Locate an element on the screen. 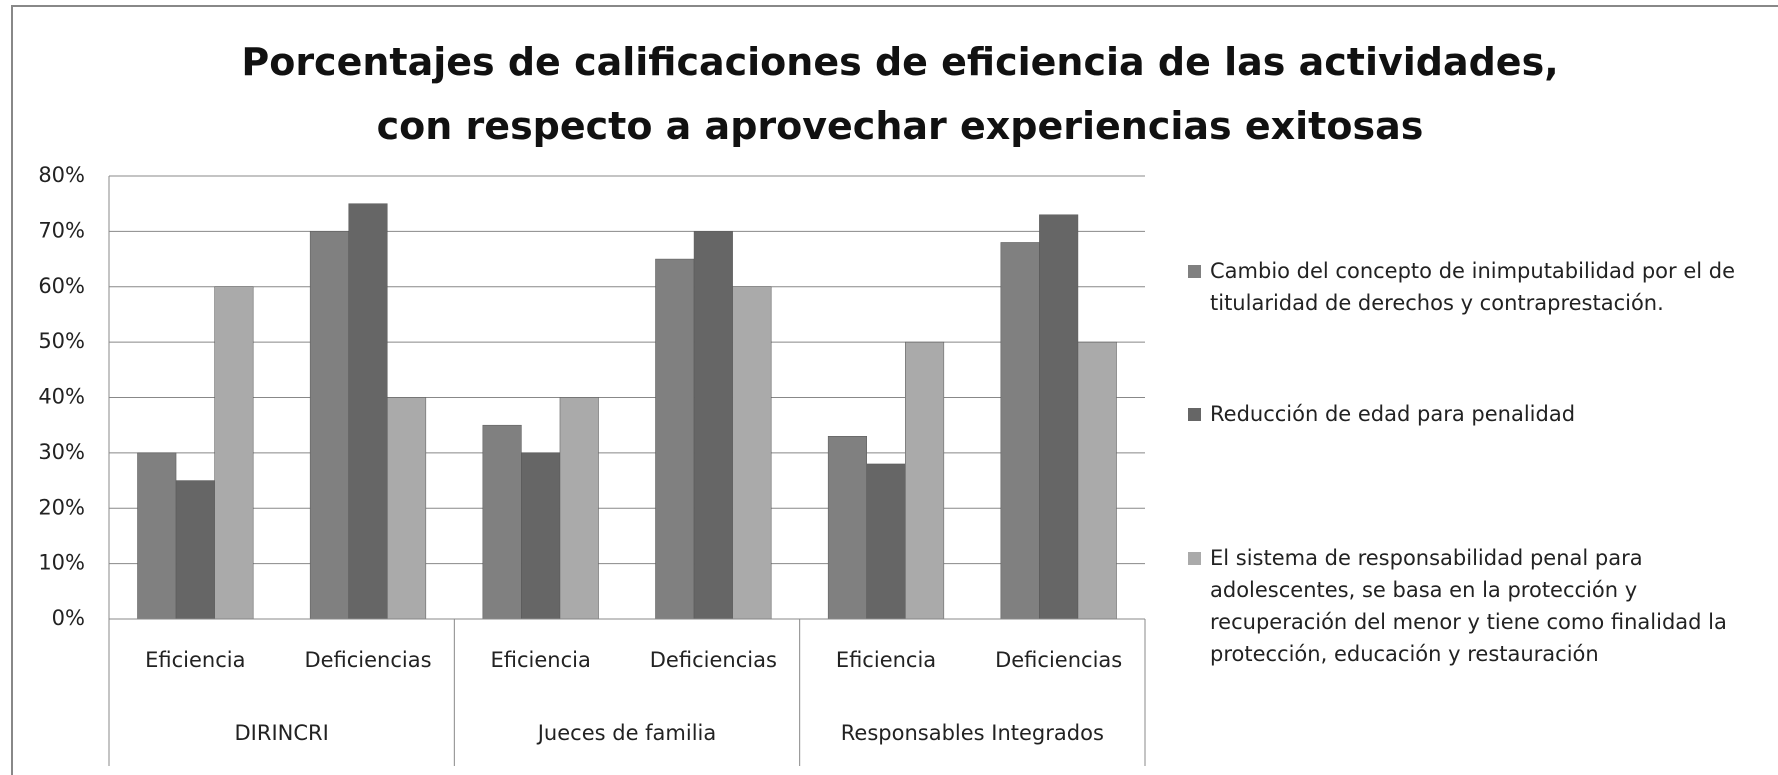 The width and height of the screenshot is (1778, 775). y-tick-label: 0% is located at coordinates (68, 618).